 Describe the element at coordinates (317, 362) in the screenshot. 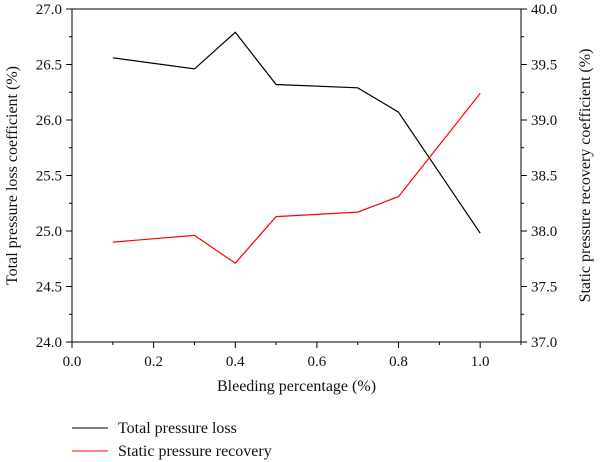

I see `x-tick-label-3: 0.6` at that location.